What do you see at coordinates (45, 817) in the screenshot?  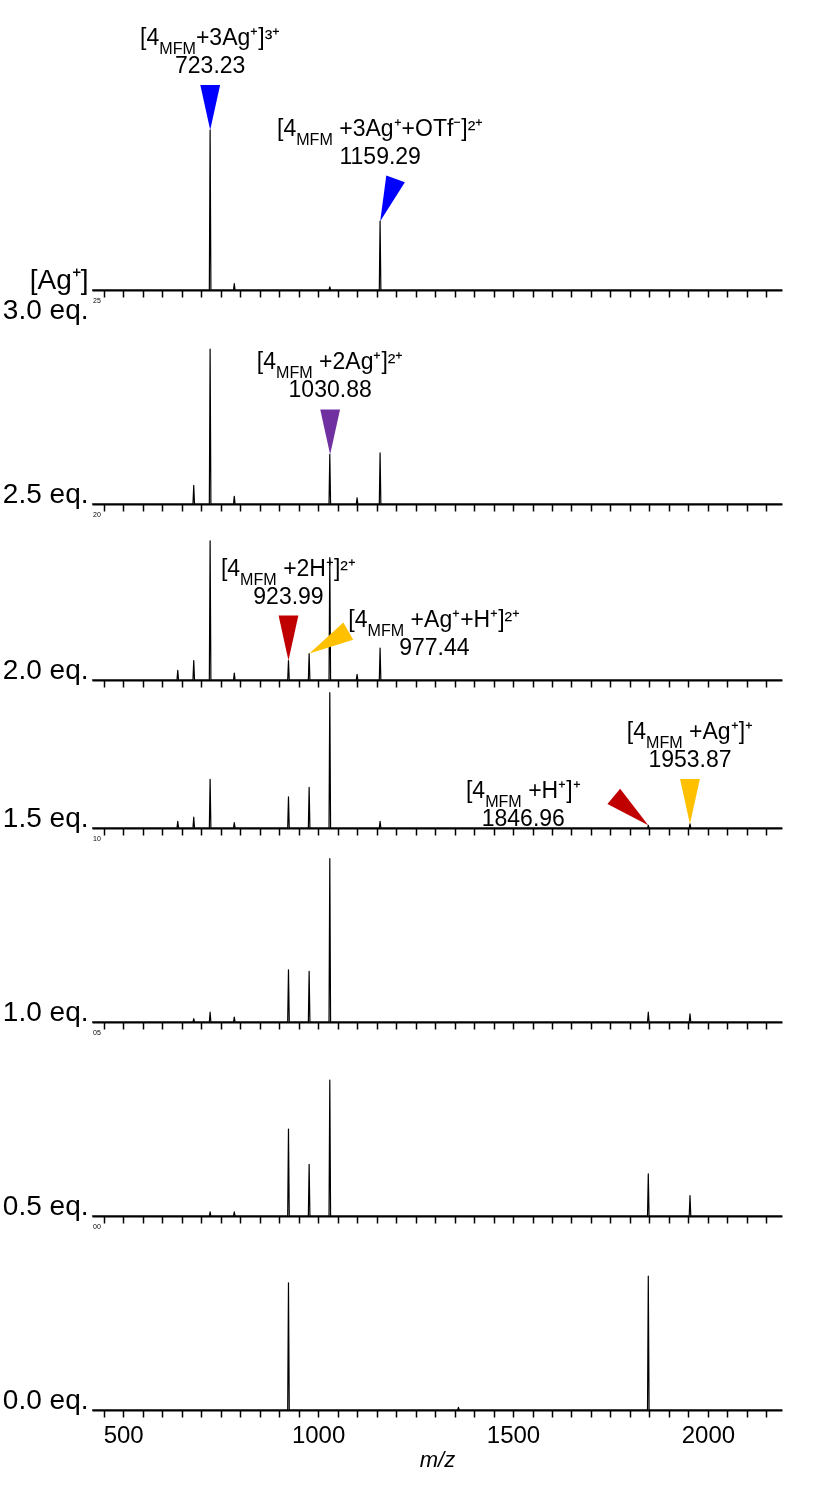 I see `y-axis-title: 1.5 eq.` at bounding box center [45, 817].